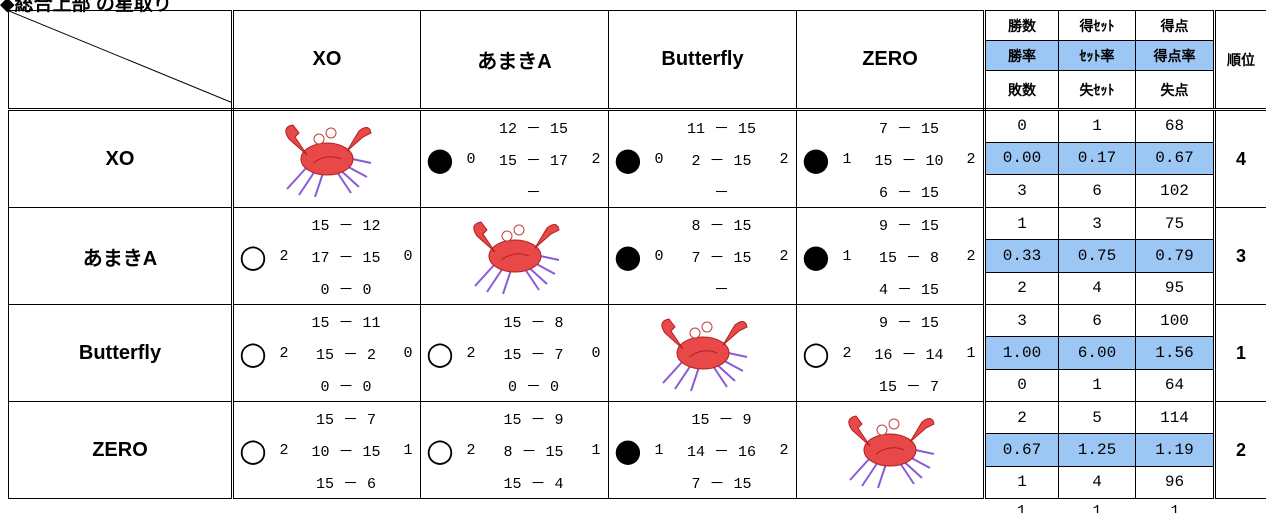 The image size is (1266, 513). Describe the element at coordinates (1175, 385) in the screenshot. I see `stat-value: 64` at that location.